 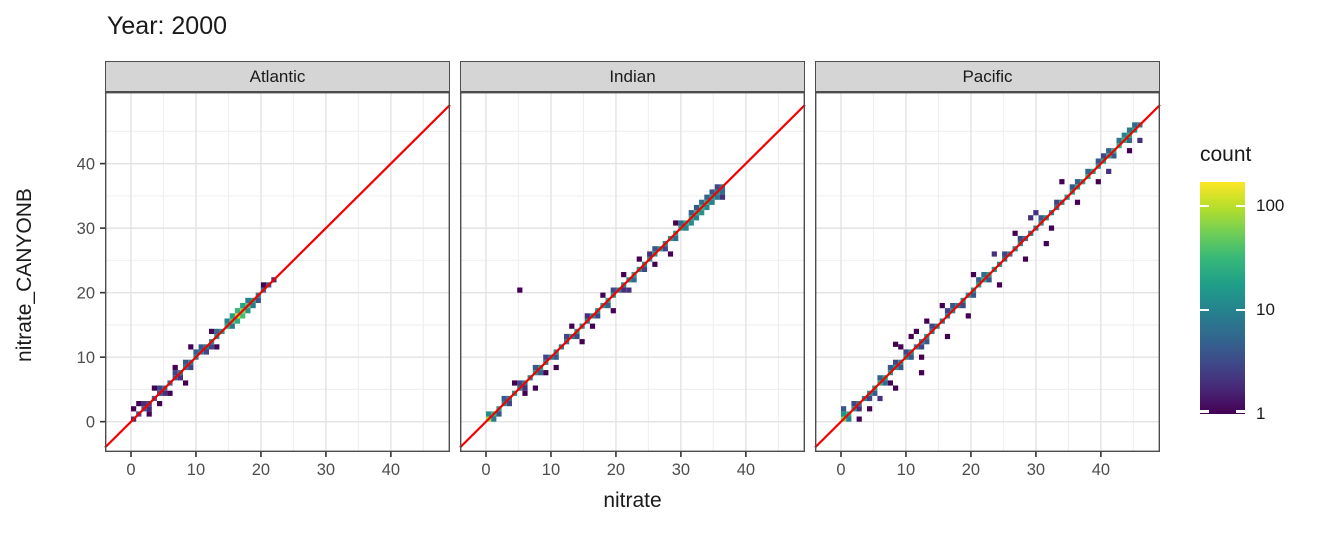 I want to click on legend-count: count 100 10 1, so click(x=1265, y=283).